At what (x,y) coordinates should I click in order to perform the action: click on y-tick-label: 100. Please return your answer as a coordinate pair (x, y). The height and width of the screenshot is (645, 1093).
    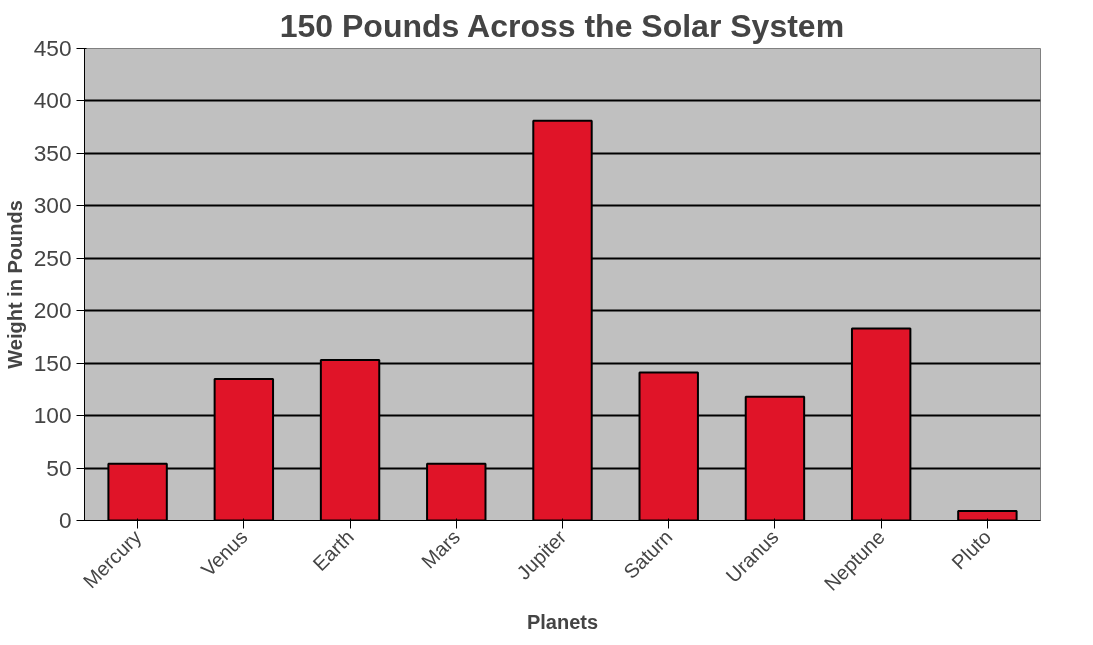
    Looking at the image, I should click on (52, 415).